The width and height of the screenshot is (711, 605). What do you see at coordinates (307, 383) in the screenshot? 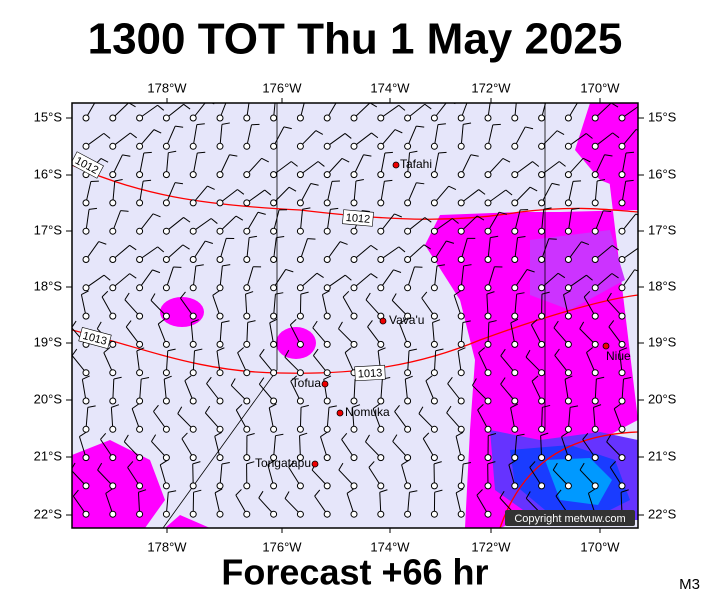
I see `place-label: Tofua` at bounding box center [307, 383].